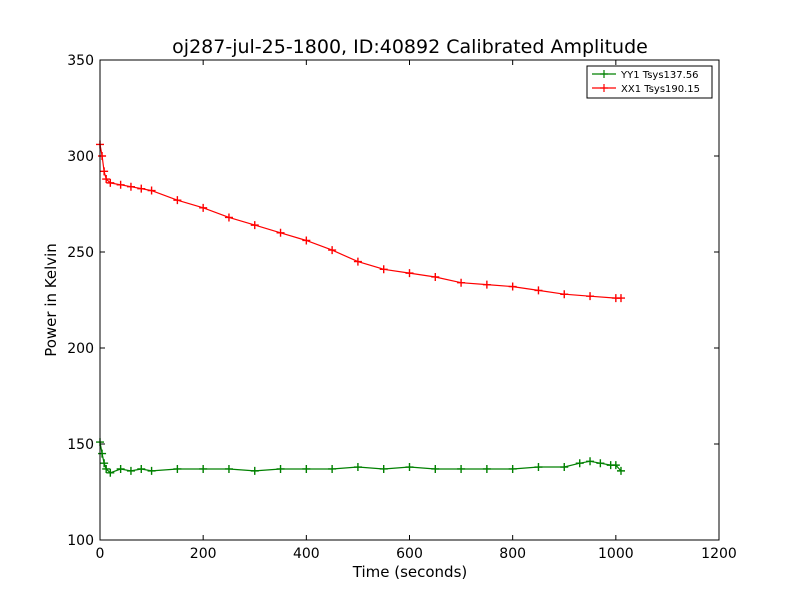 The width and height of the screenshot is (800, 600). I want to click on legend-box, so click(649, 82).